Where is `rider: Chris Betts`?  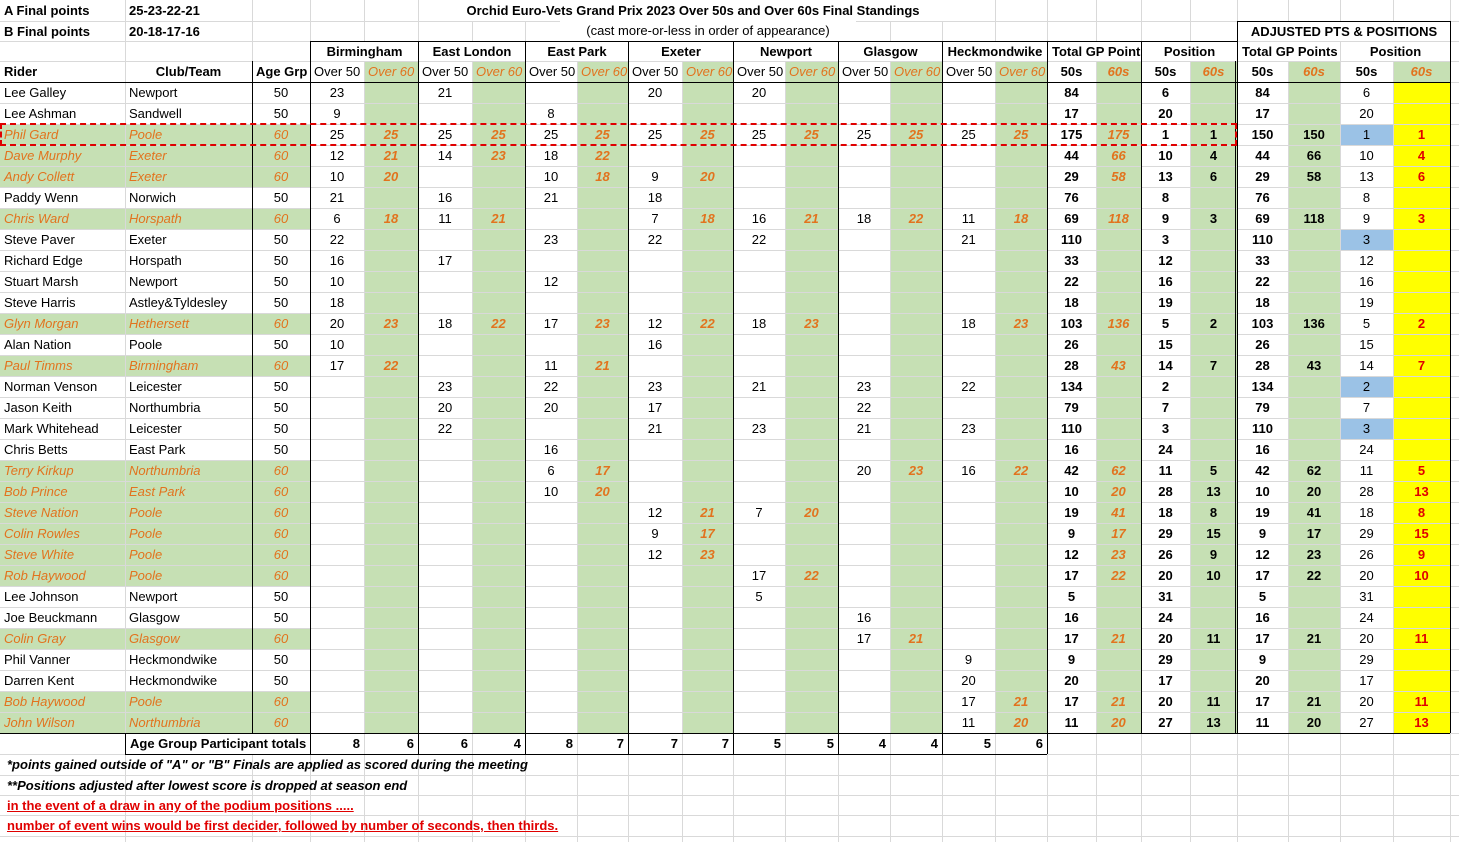 rider: Chris Betts is located at coordinates (36, 449).